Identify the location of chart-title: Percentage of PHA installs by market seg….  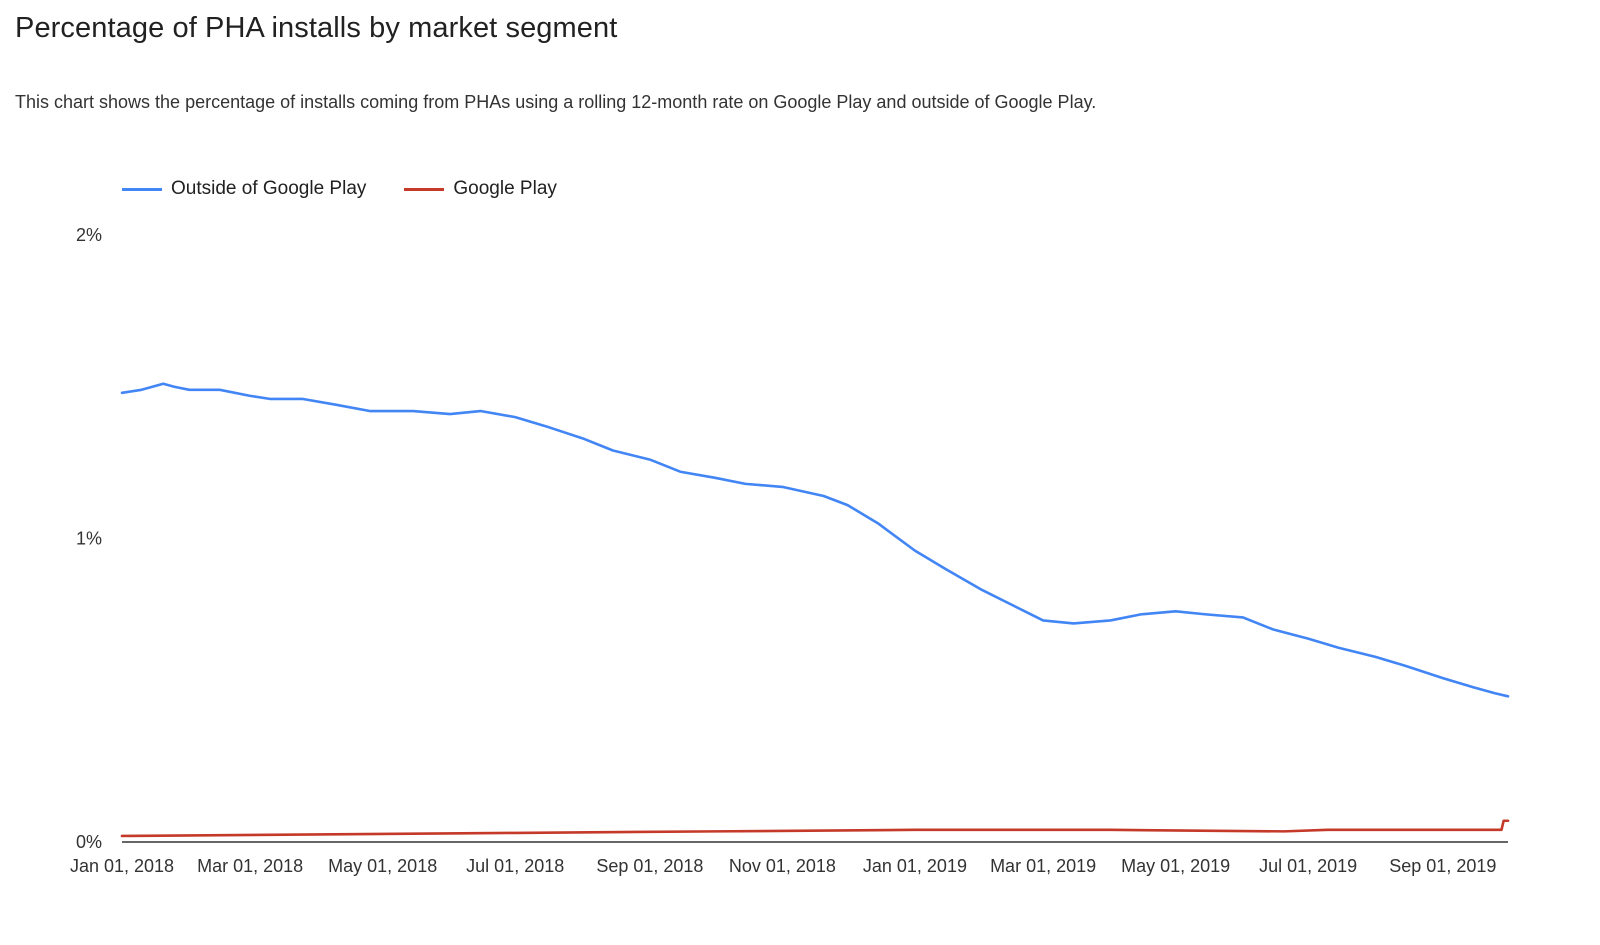
(316, 28).